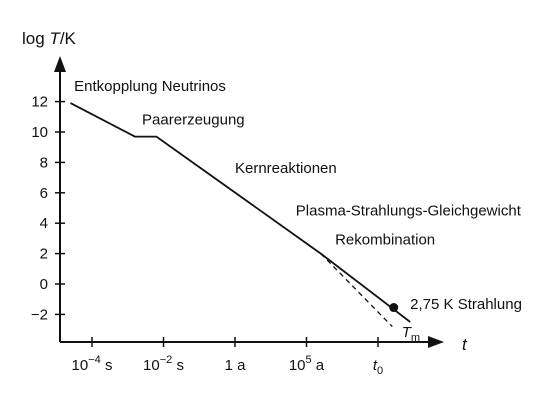 The height and width of the screenshot is (406, 560). What do you see at coordinates (465, 344) in the screenshot?
I see `x-axis-label: t` at bounding box center [465, 344].